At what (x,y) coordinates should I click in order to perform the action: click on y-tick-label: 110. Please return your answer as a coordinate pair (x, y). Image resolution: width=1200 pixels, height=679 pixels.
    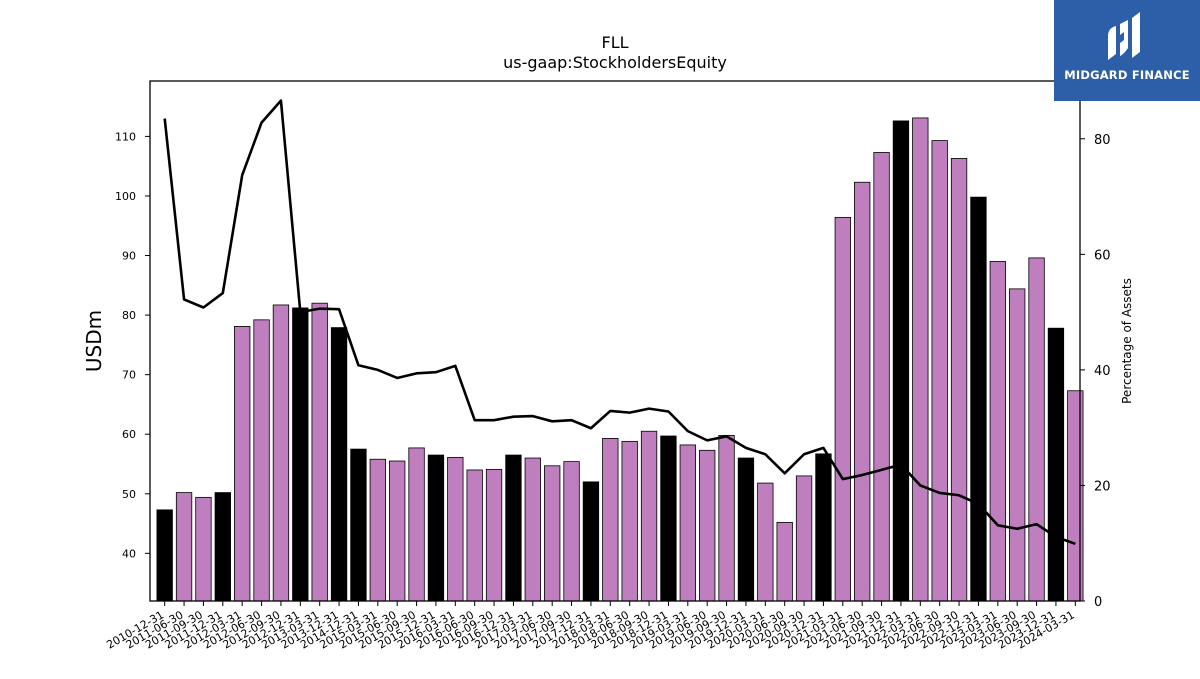
    Looking at the image, I should click on (125, 136).